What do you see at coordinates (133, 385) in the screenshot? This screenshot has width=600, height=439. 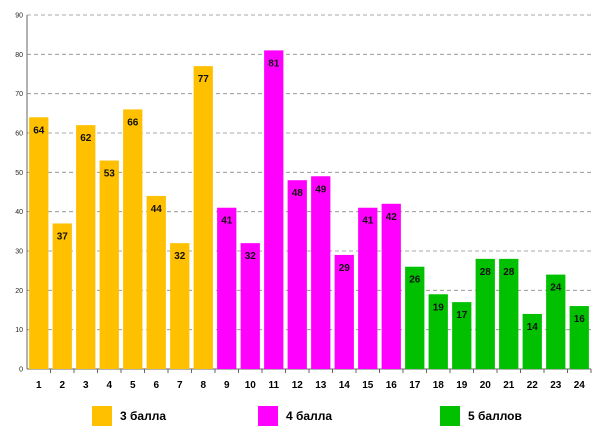 I see `x-tick-label: 5` at bounding box center [133, 385].